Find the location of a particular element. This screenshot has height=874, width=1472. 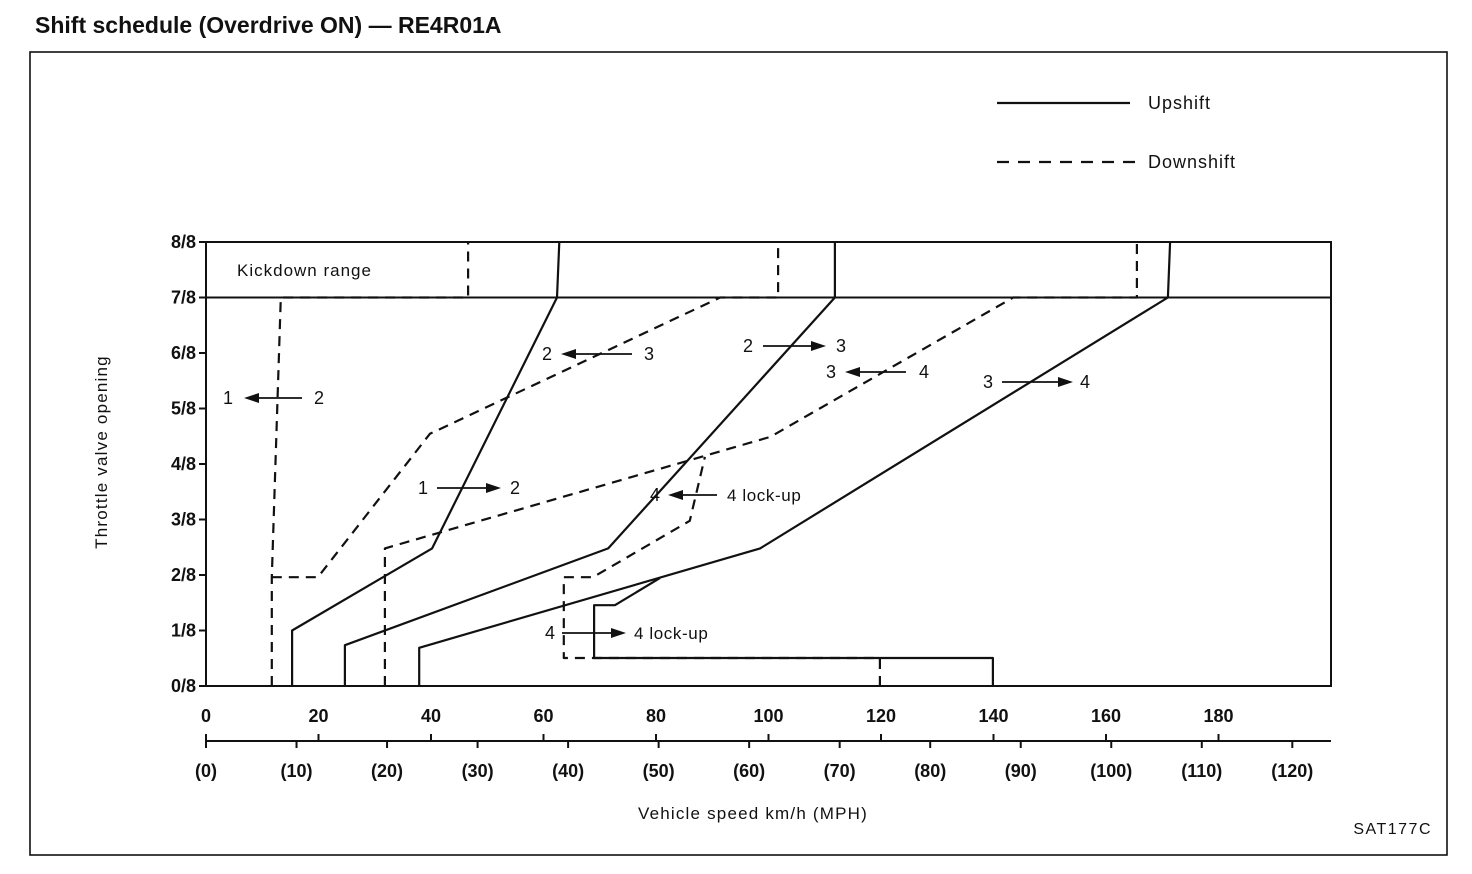

y-tick-label: 8/8 is located at coordinates (183, 242).